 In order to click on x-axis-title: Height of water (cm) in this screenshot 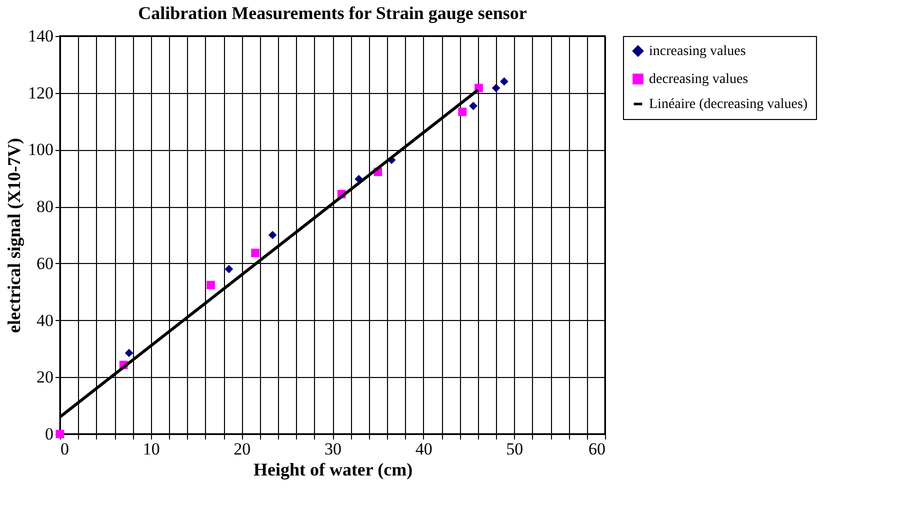, I will do `click(333, 470)`.